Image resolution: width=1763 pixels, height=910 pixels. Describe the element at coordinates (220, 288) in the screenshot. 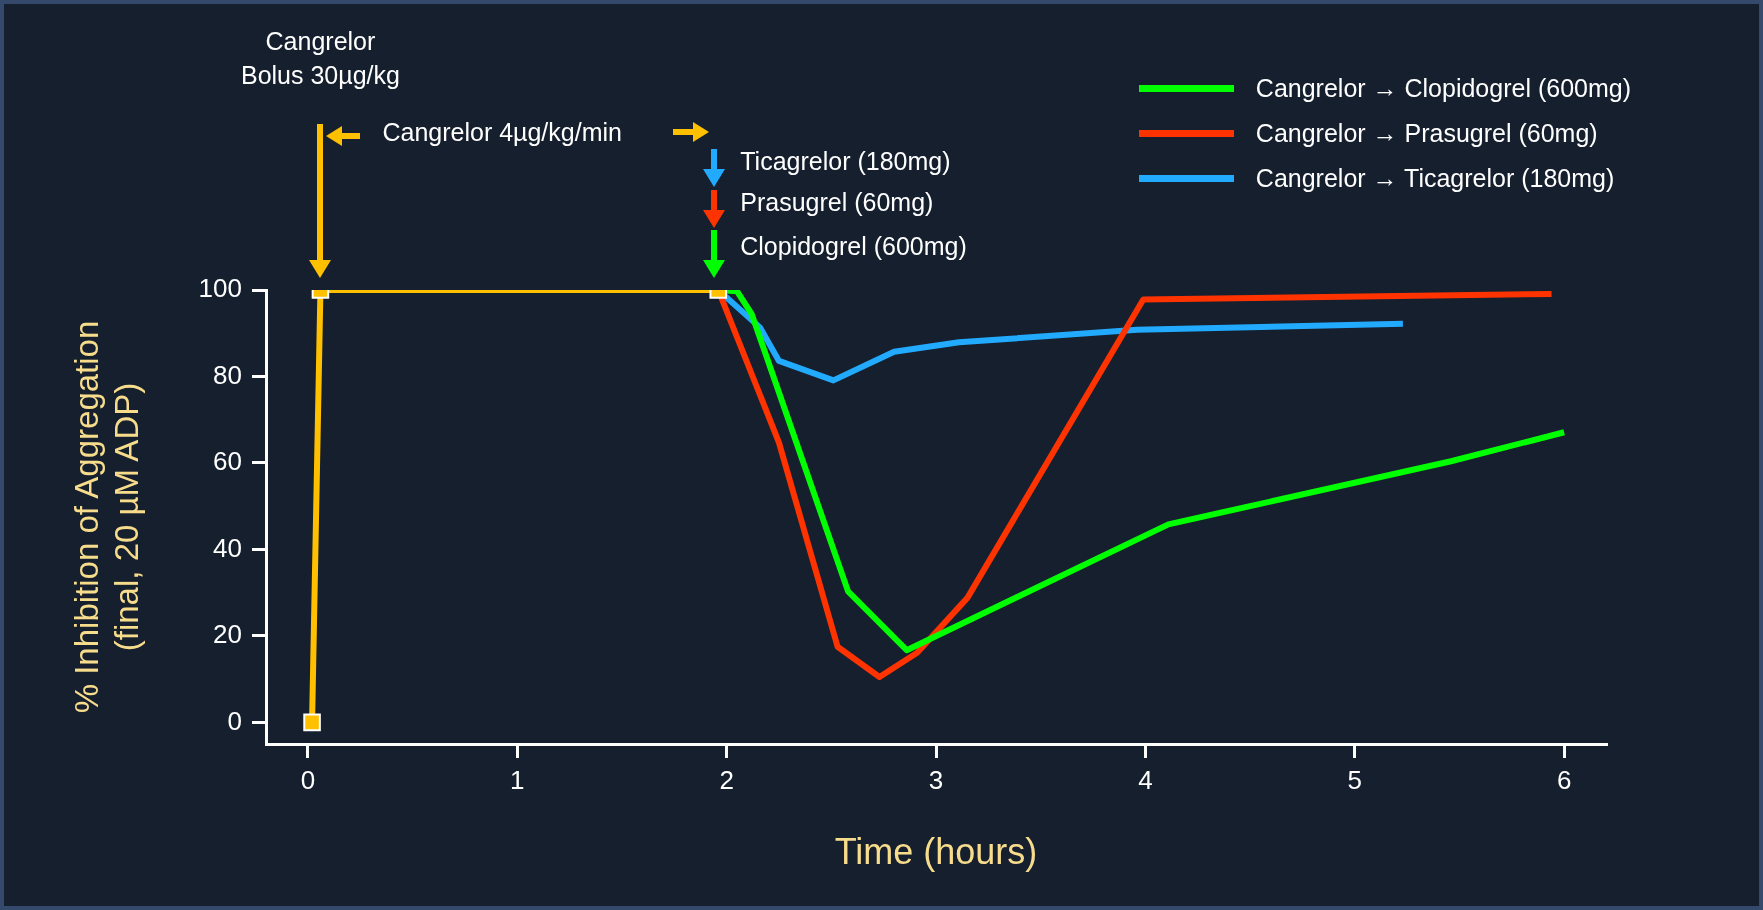

I see `y-tick-label: 100` at that location.